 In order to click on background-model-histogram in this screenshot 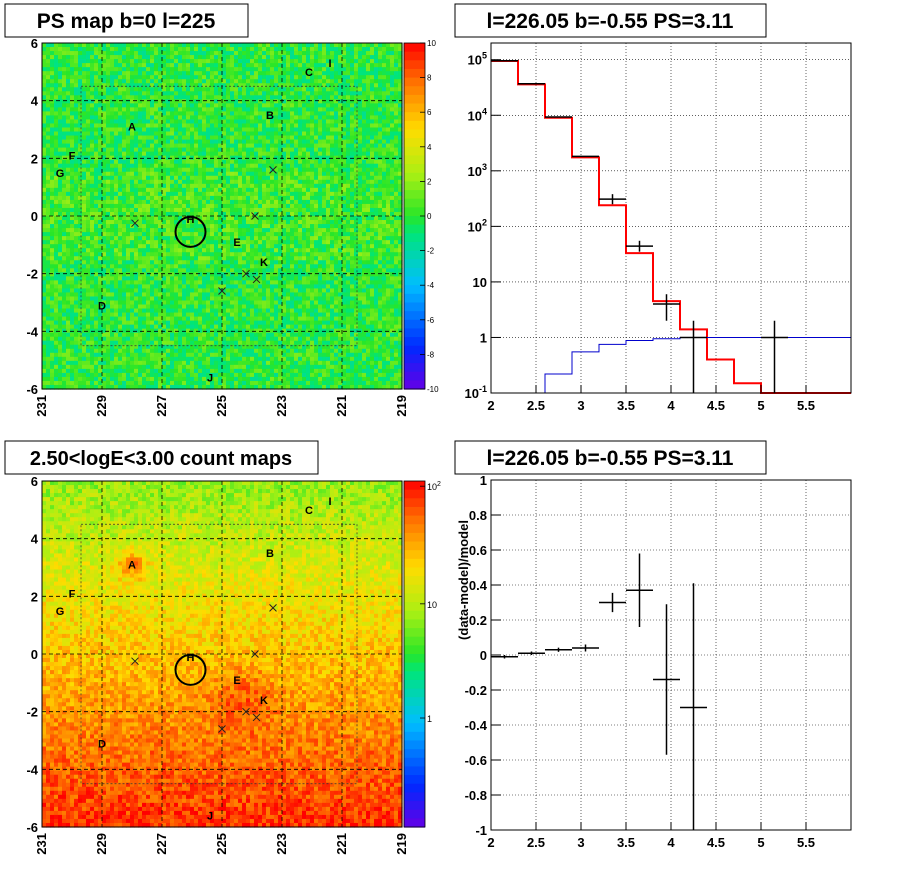, I will do `click(697, 364)`.